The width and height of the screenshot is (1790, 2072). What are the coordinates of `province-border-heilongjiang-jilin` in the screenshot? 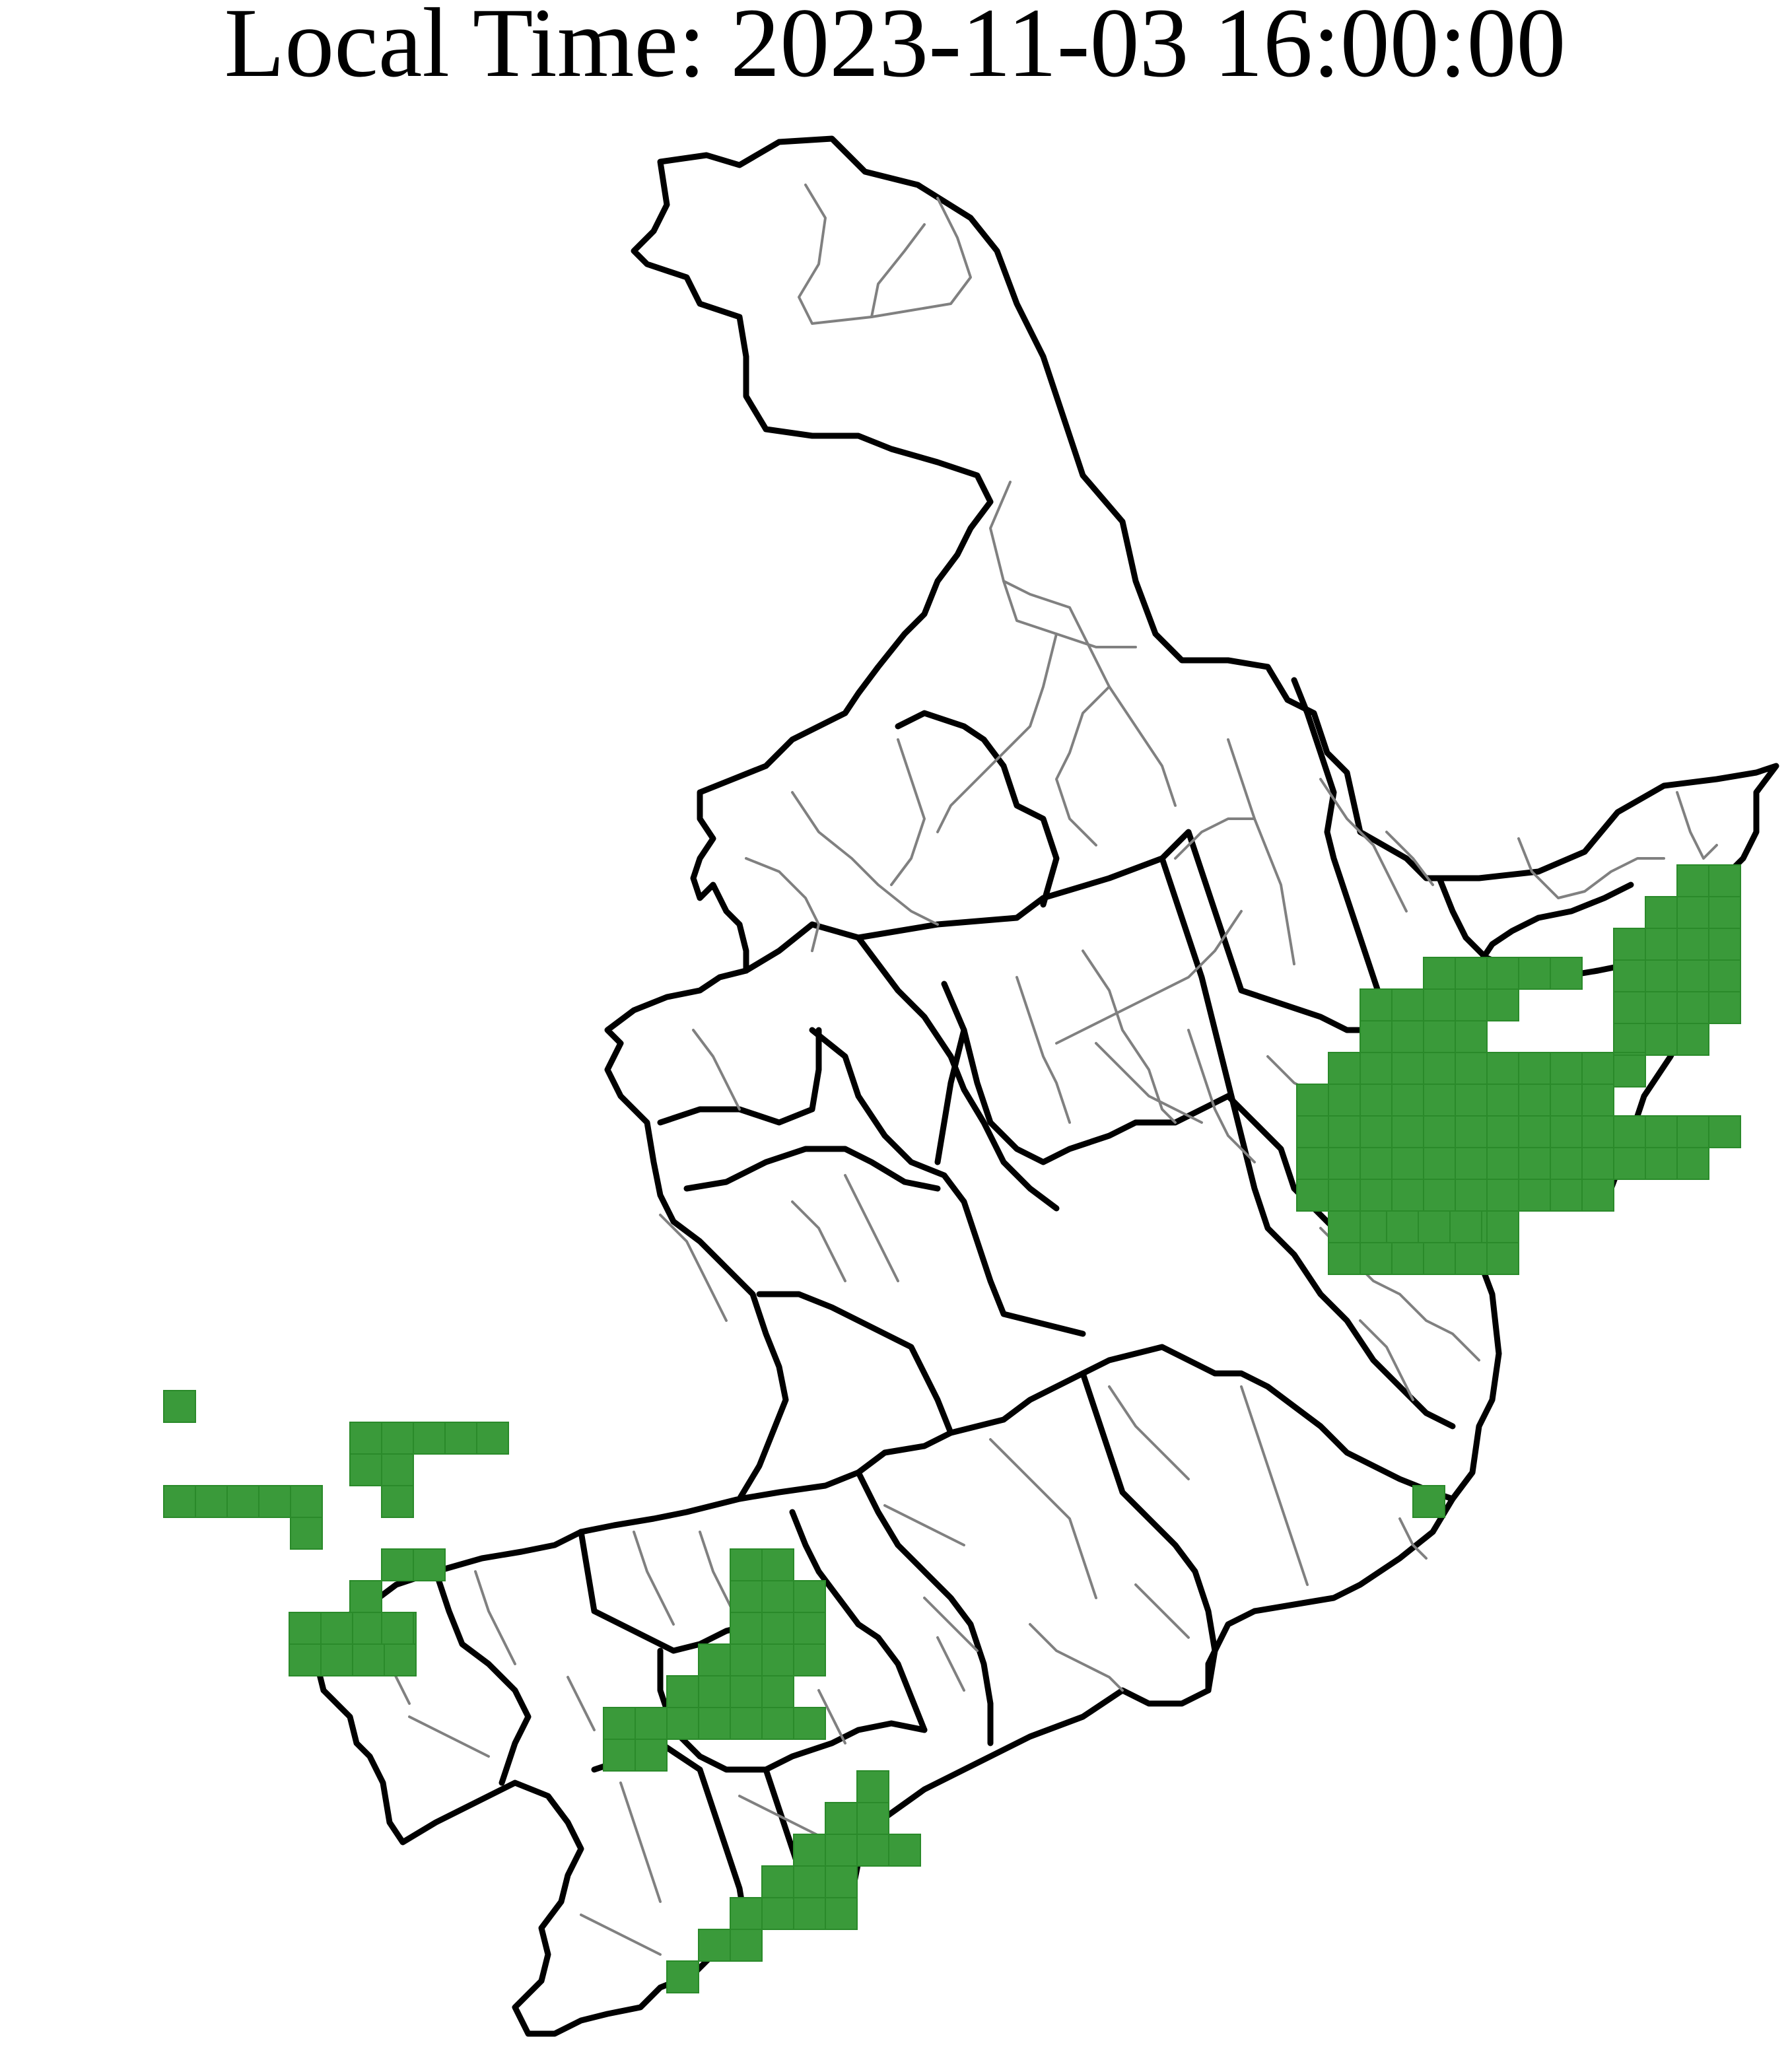 It's located at (1244, 931).